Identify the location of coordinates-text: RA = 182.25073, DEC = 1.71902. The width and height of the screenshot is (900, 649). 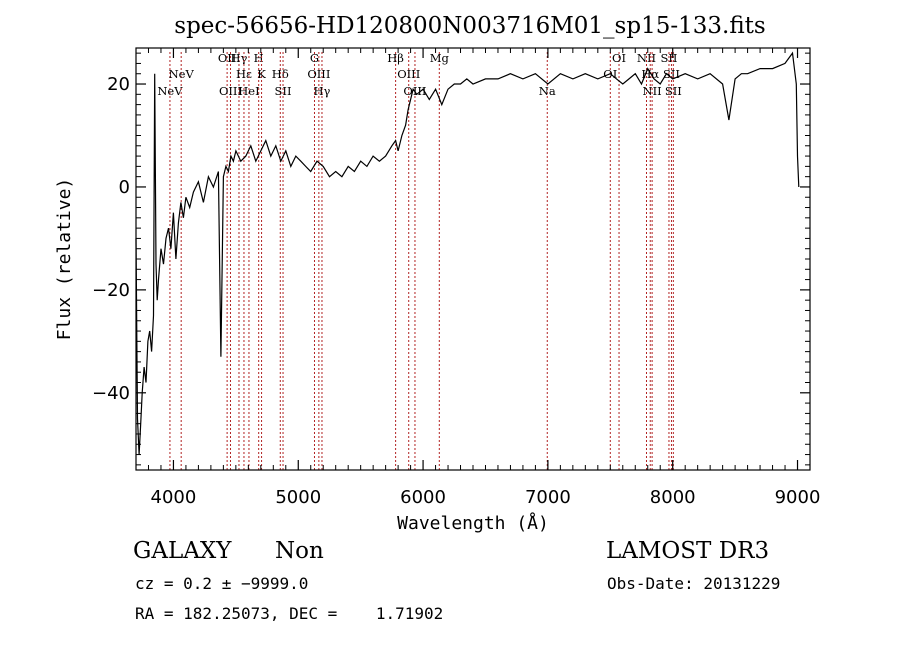
(289, 613).